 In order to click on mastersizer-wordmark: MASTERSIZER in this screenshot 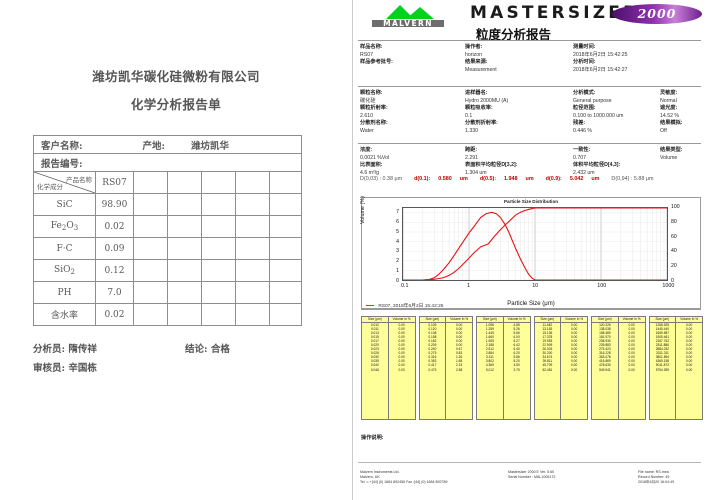, I will do `click(555, 13)`.